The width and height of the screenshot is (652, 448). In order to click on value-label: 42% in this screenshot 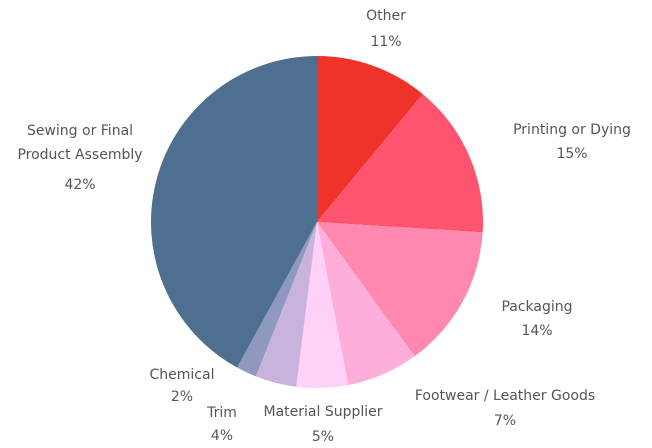, I will do `click(80, 185)`.